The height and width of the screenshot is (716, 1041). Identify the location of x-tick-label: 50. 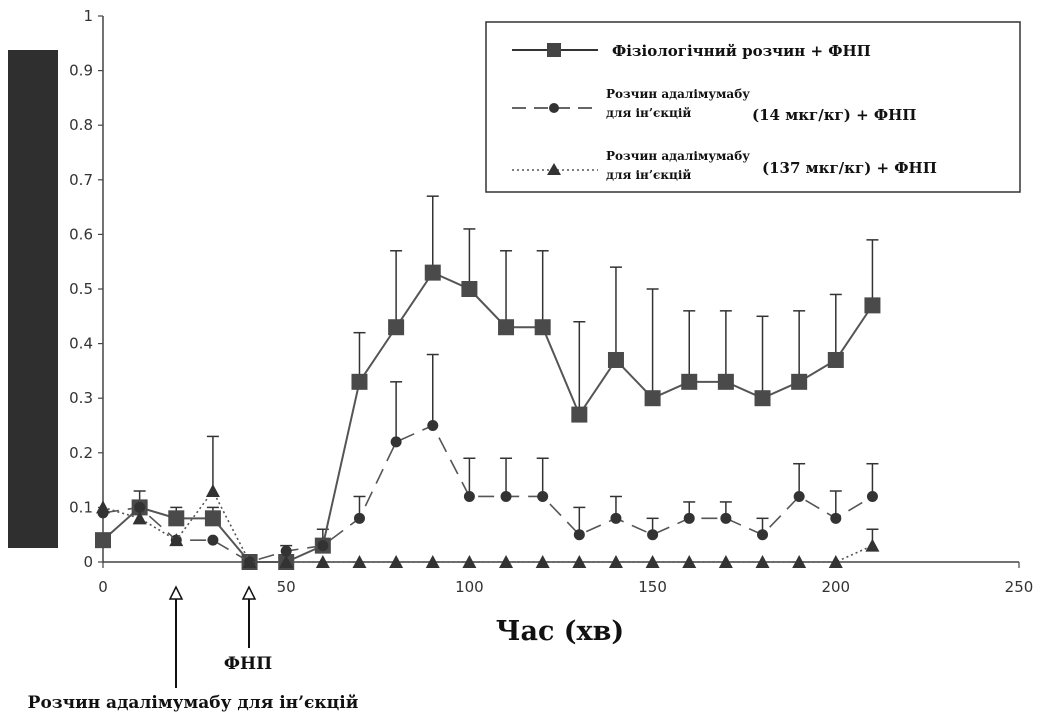
(286, 587).